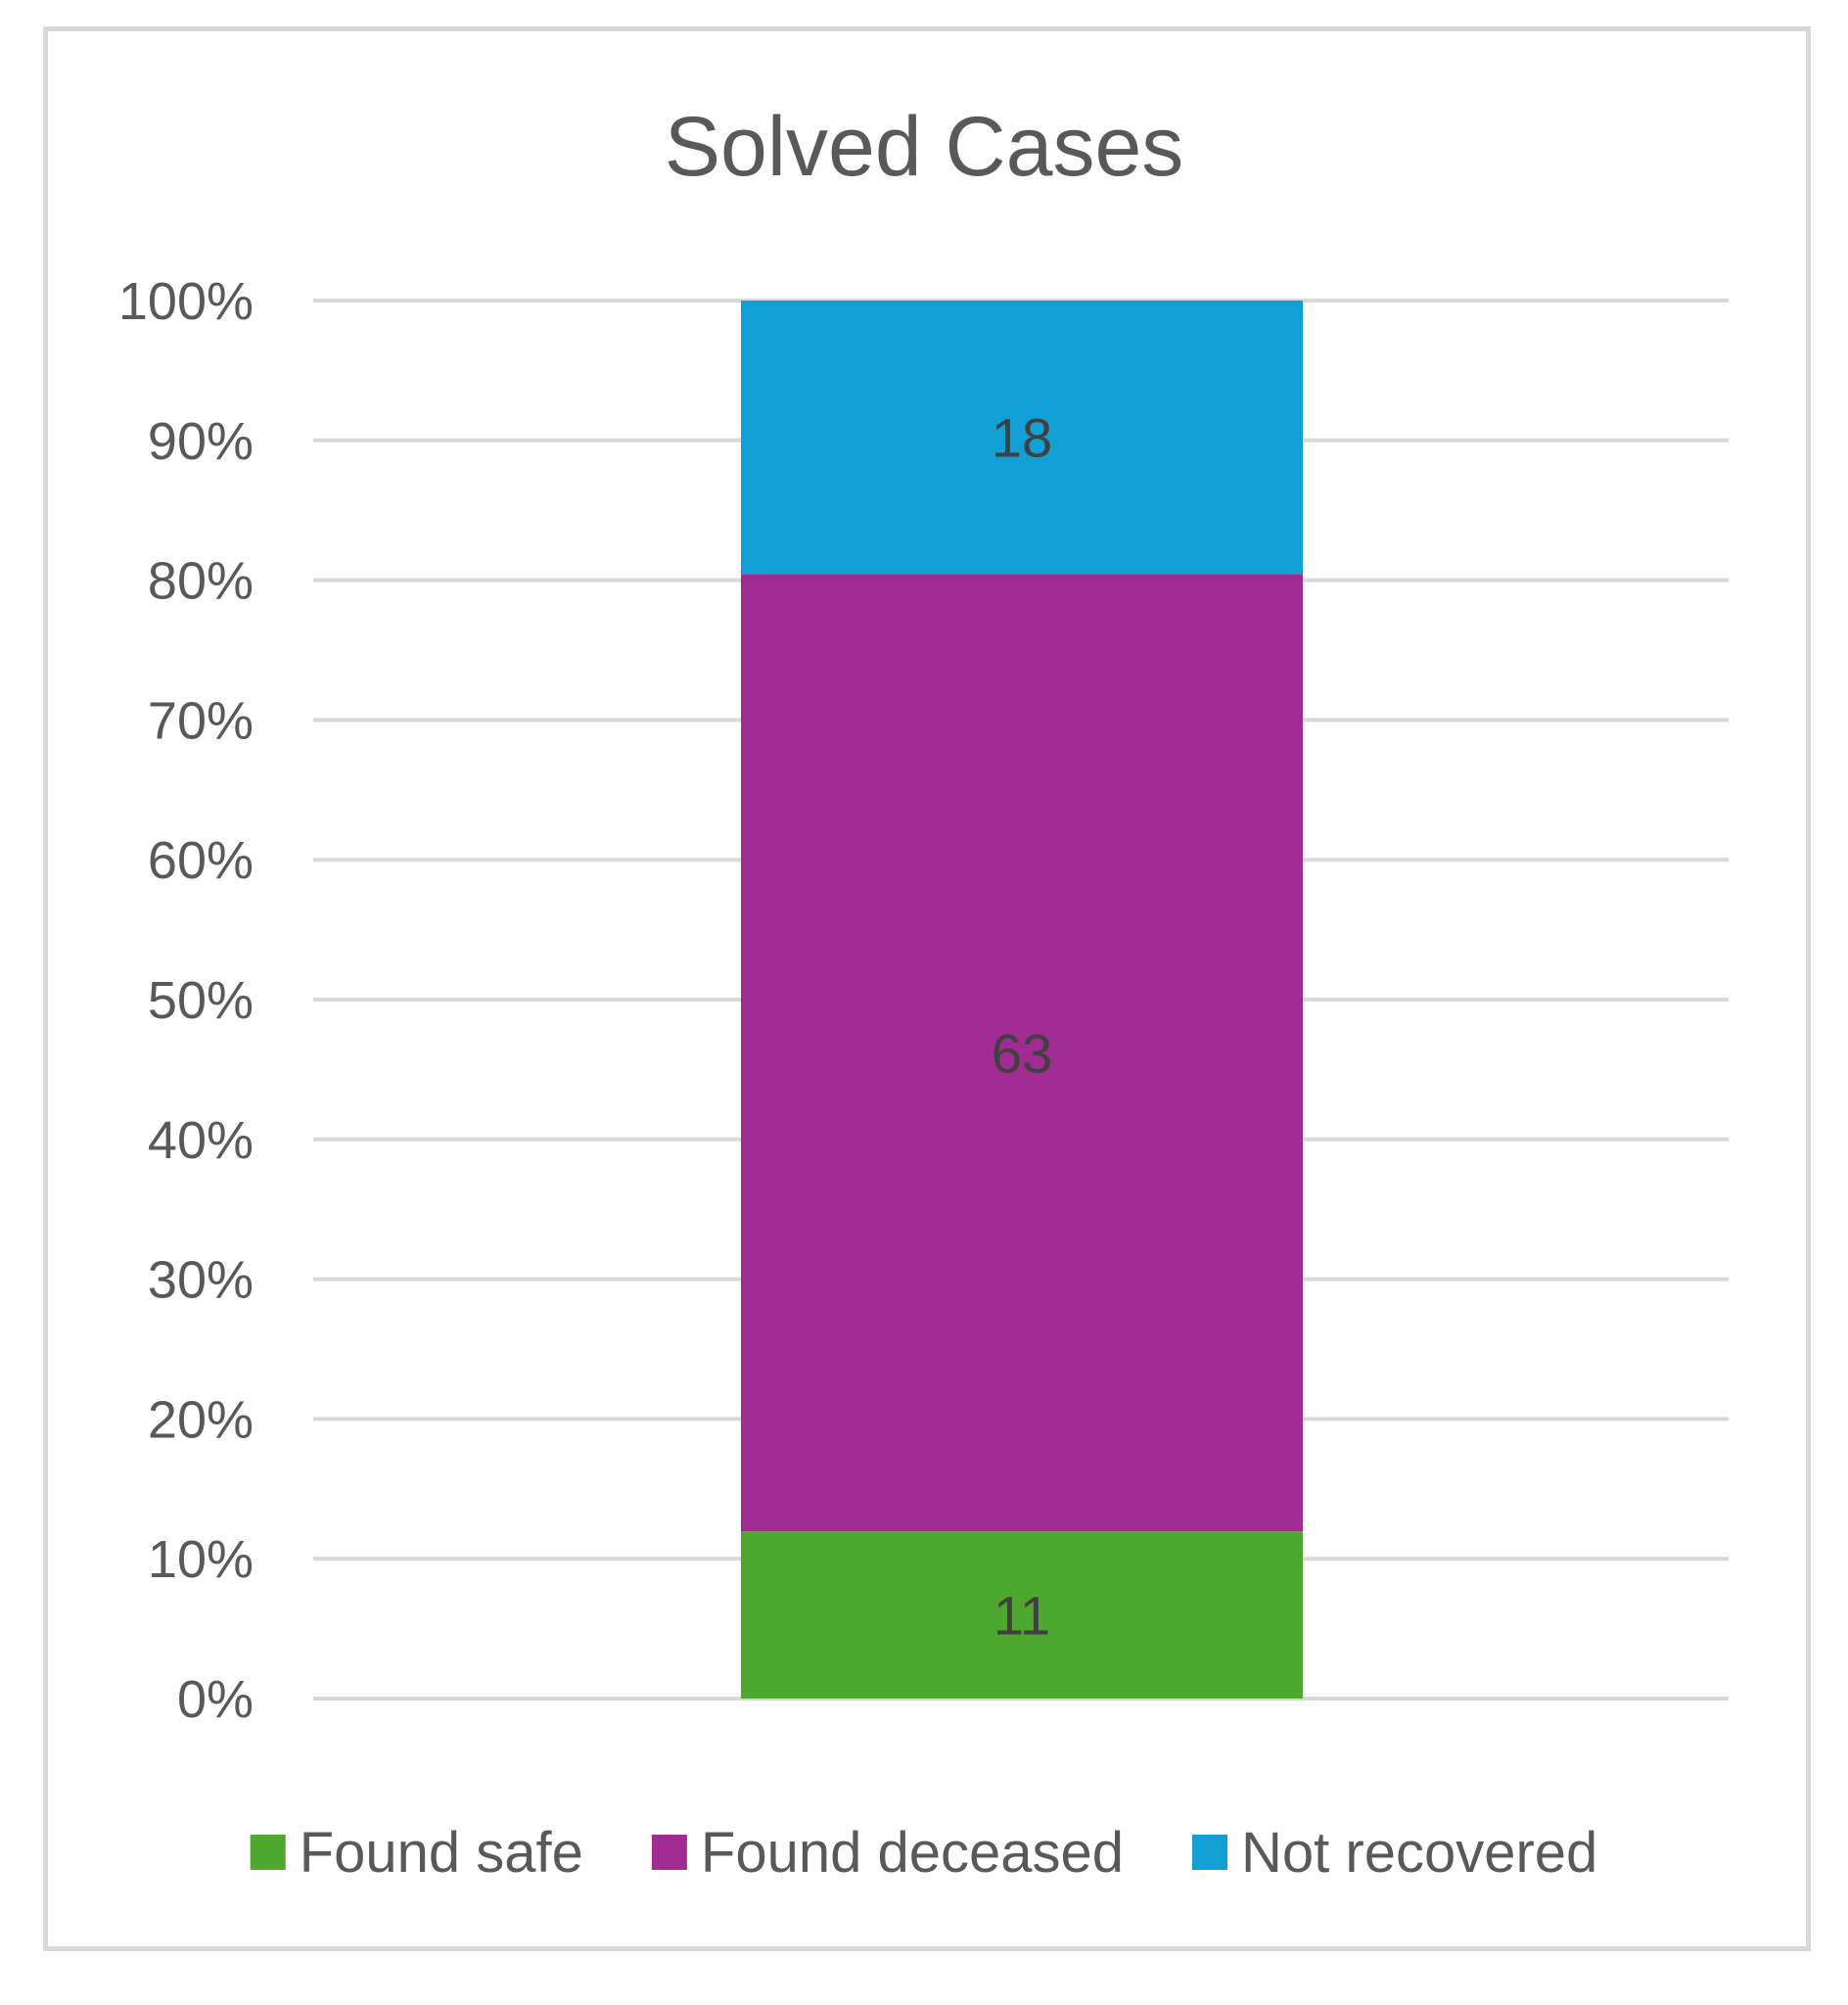  What do you see at coordinates (201, 441) in the screenshot?
I see `y-tick-label: 90%` at bounding box center [201, 441].